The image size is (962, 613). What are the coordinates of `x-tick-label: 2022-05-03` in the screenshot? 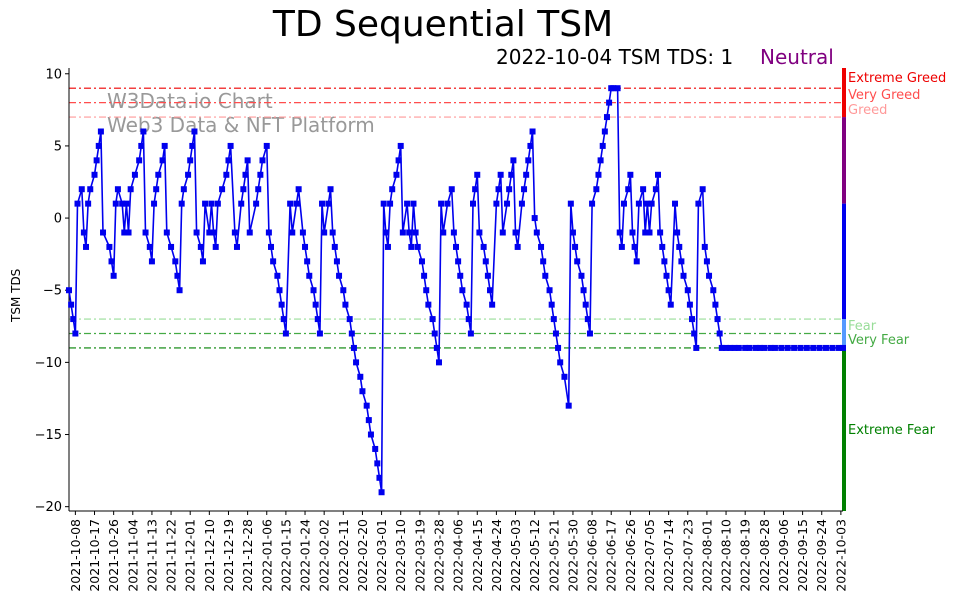 It's located at (515, 555).